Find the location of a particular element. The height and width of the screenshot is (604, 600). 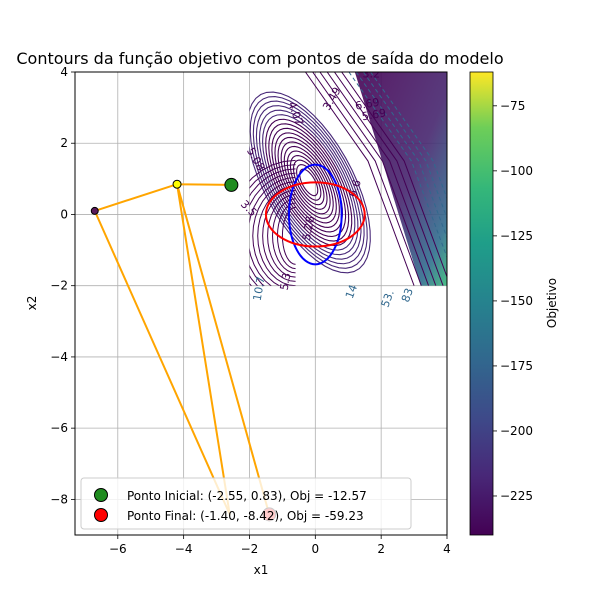

ellipse-red is located at coordinates (315, 214).